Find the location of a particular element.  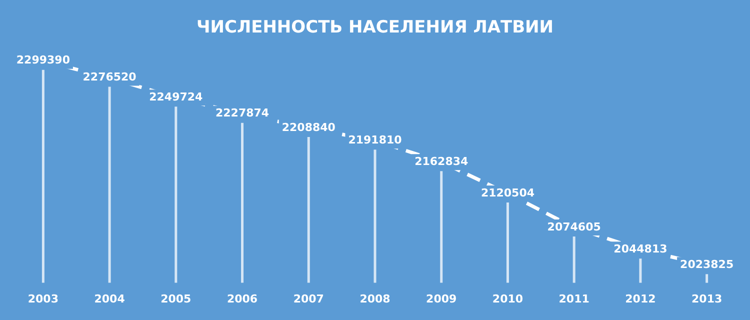

data-label: 2299390 is located at coordinates (43, 60).